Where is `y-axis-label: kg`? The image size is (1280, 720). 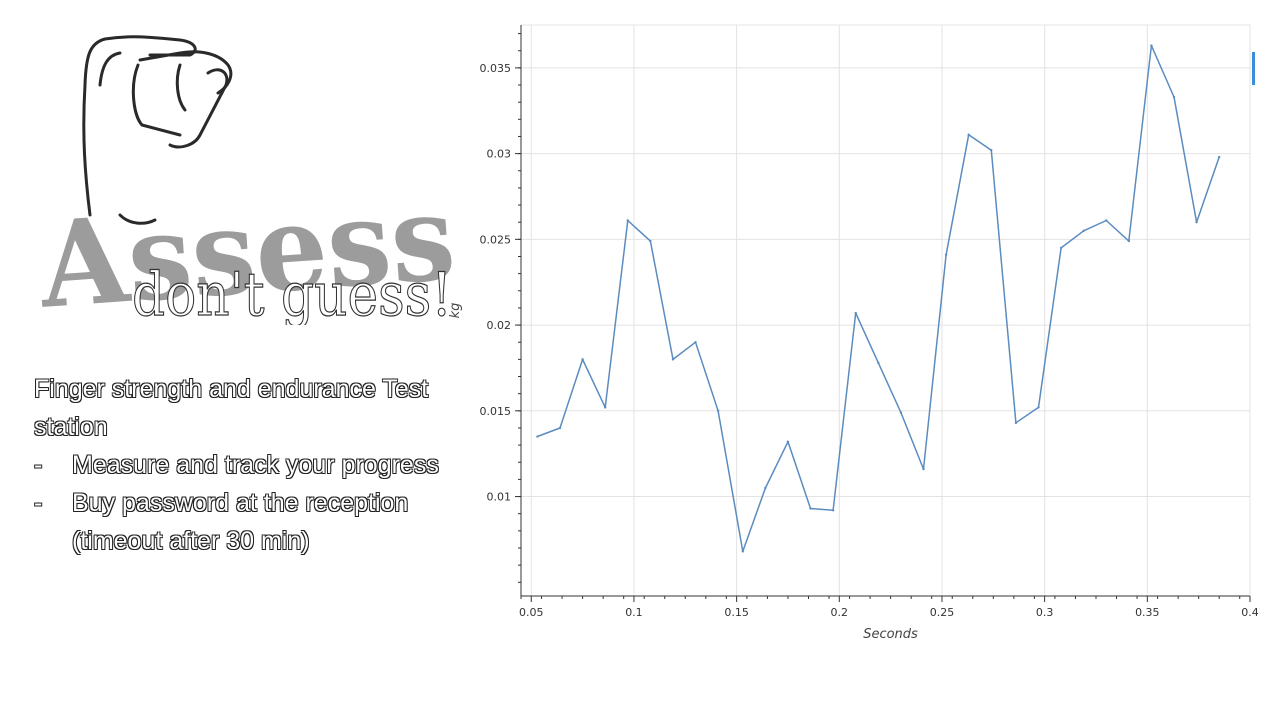 y-axis-label: kg is located at coordinates (455, 311).